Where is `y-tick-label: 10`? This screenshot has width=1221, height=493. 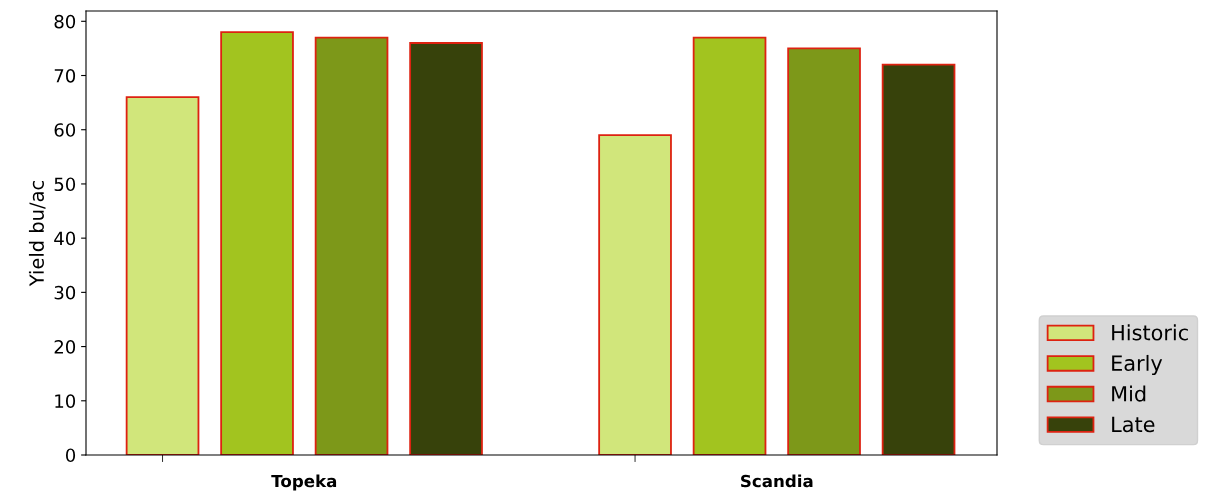 y-tick-label: 10 is located at coordinates (65, 401).